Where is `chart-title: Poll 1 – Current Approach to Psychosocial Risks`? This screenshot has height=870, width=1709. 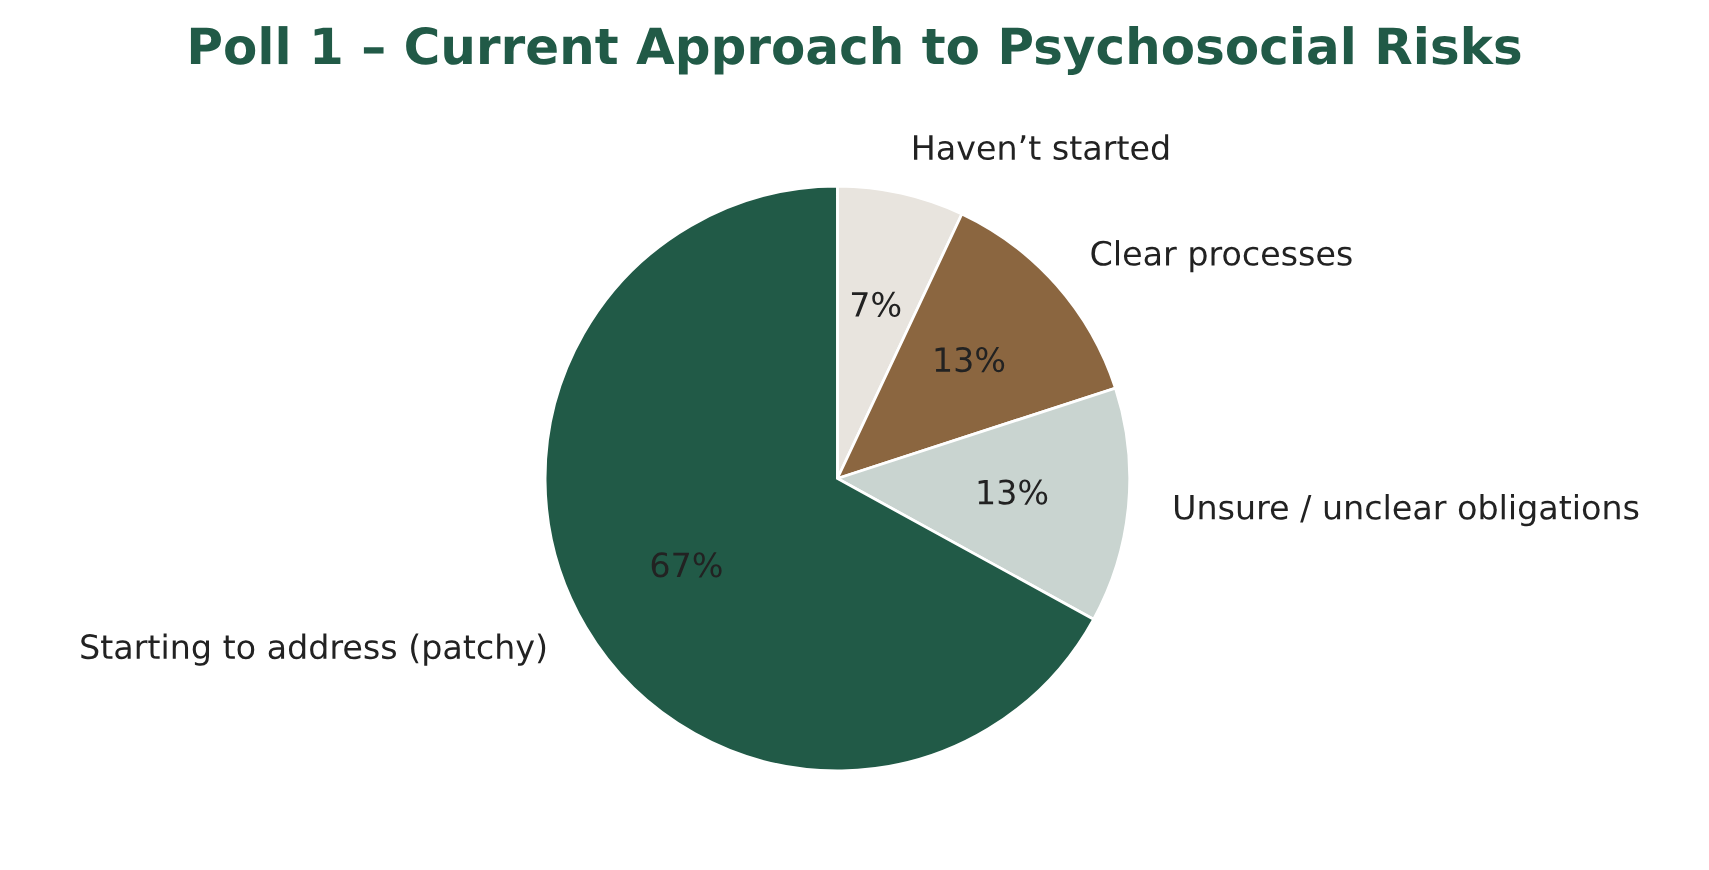
chart-title: Poll 1 – Current Approach to Psychosocial Risks is located at coordinates (855, 50).